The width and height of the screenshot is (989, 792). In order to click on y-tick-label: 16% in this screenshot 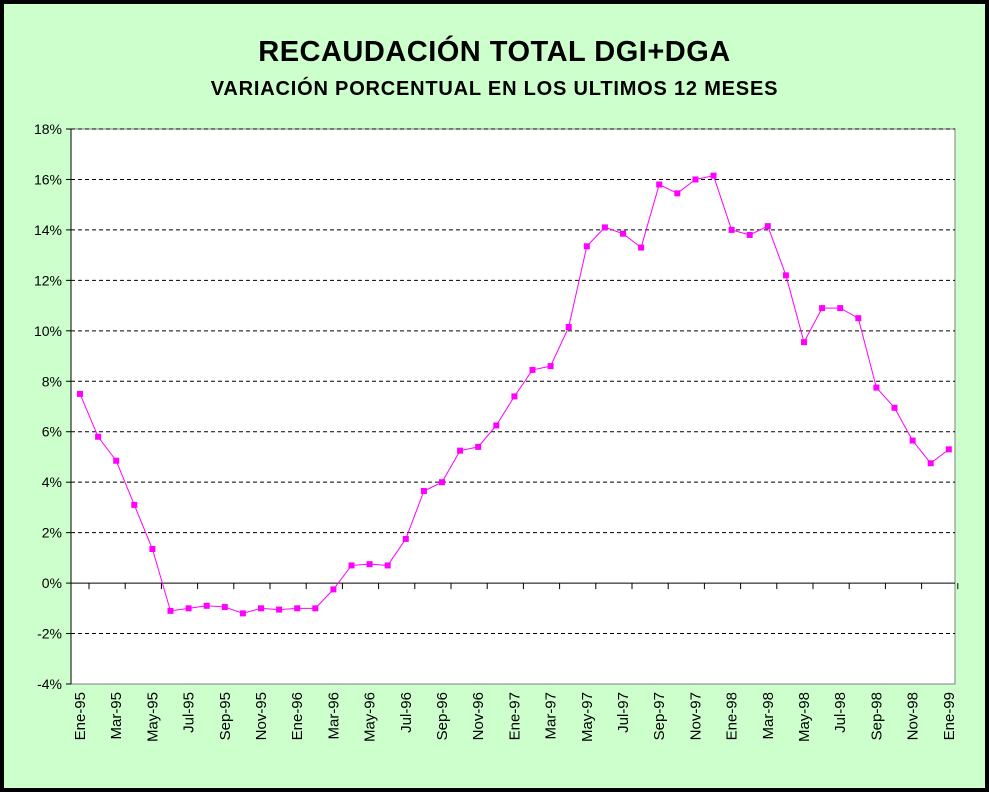, I will do `click(48, 179)`.